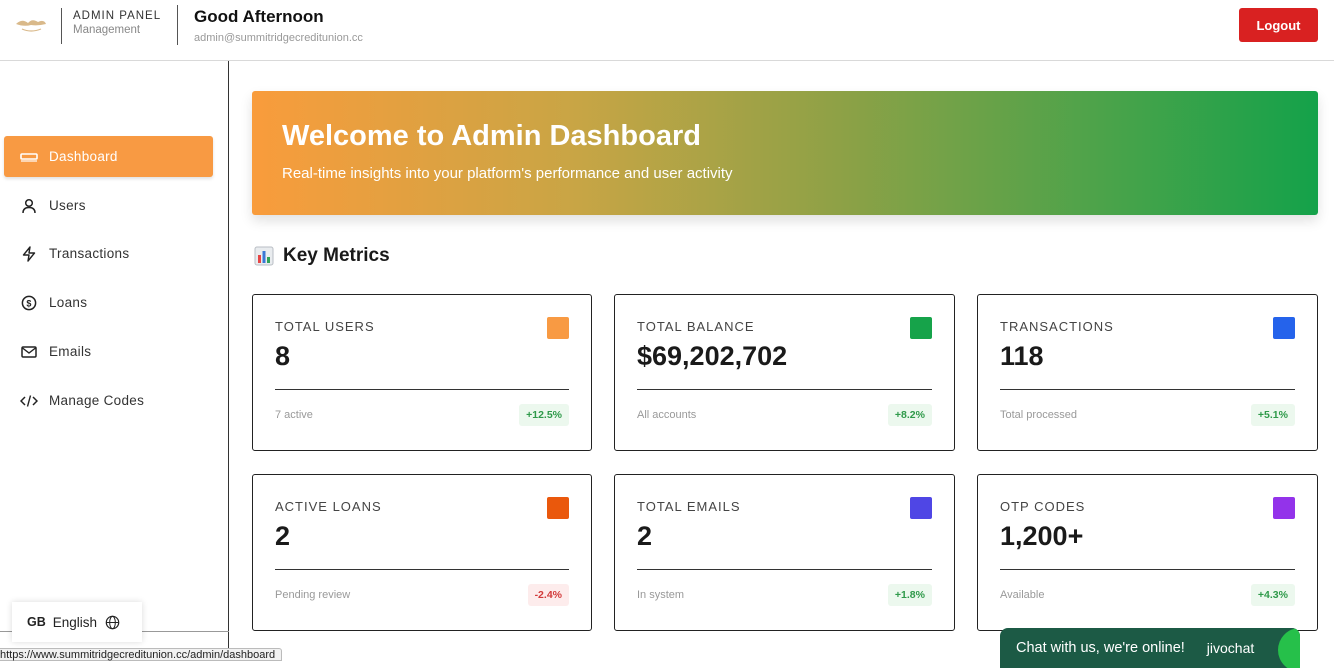 The image size is (1334, 668). What do you see at coordinates (1022, 356) in the screenshot?
I see `metric-value: 118` at bounding box center [1022, 356].